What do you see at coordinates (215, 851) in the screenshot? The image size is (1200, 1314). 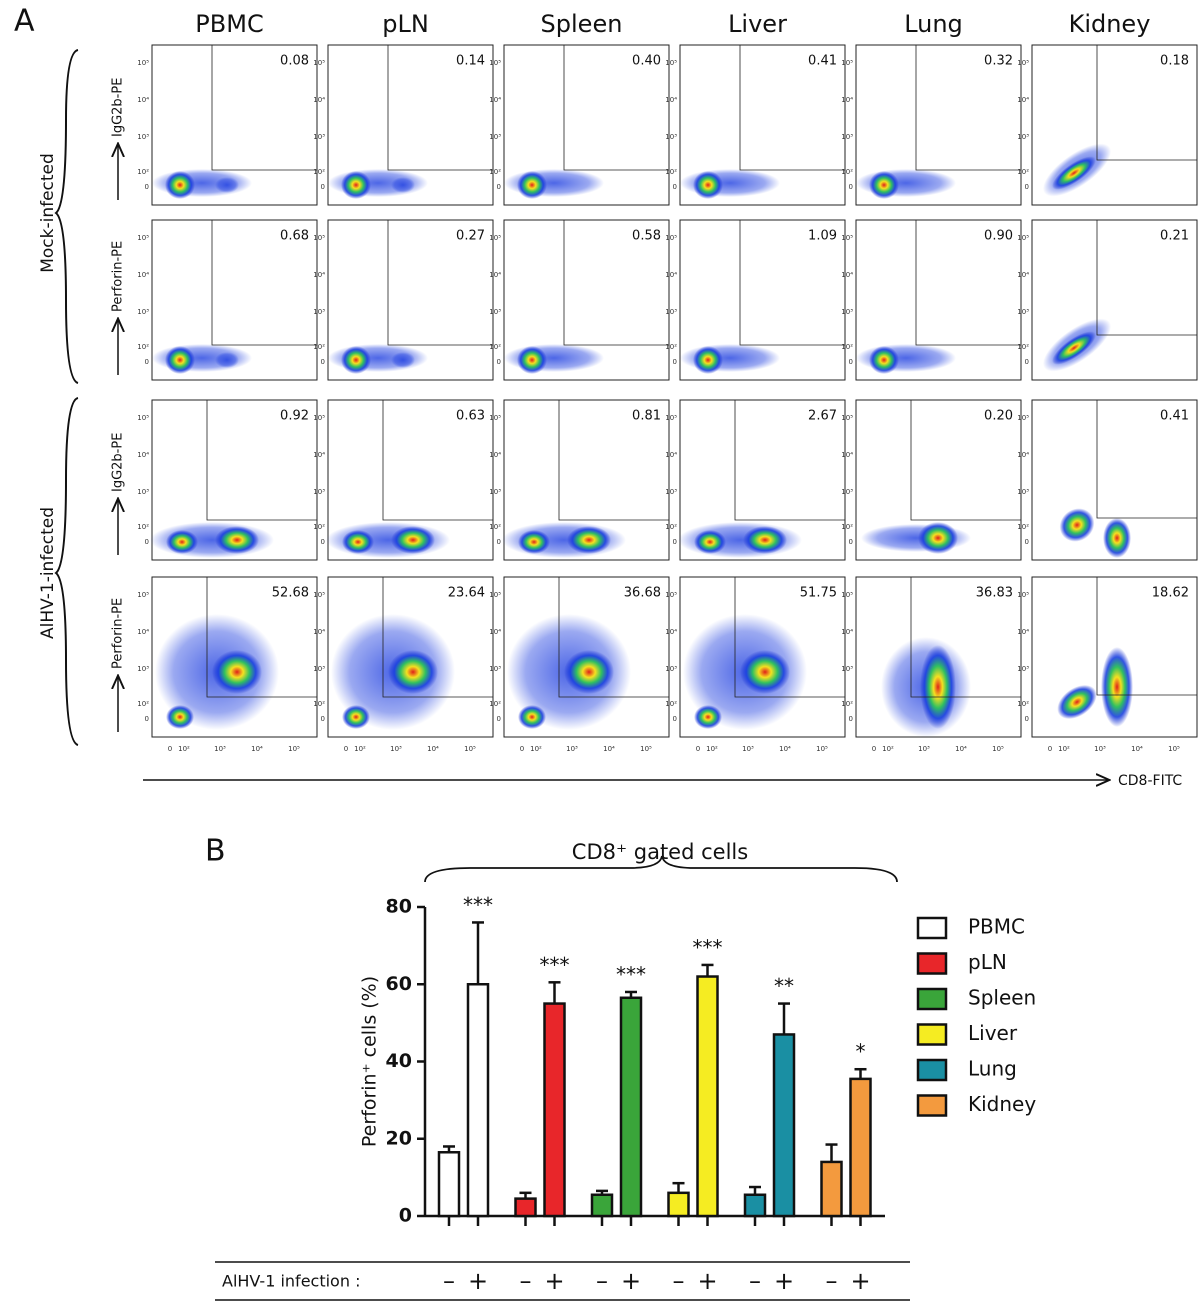 I see `panel-label: B` at bounding box center [215, 851].